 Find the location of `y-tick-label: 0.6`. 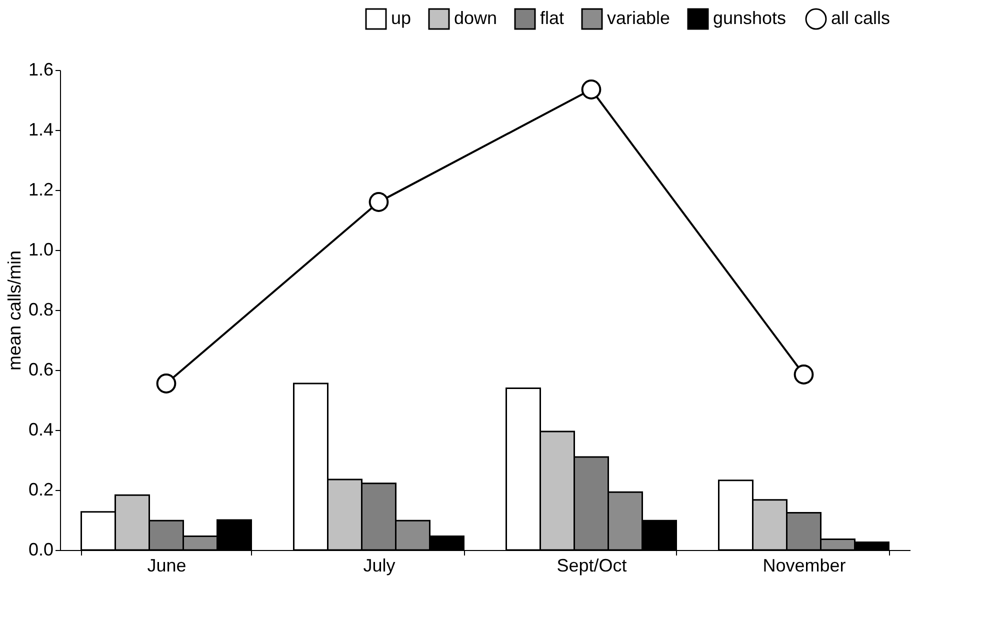

y-tick-label: 0.6 is located at coordinates (41, 370).